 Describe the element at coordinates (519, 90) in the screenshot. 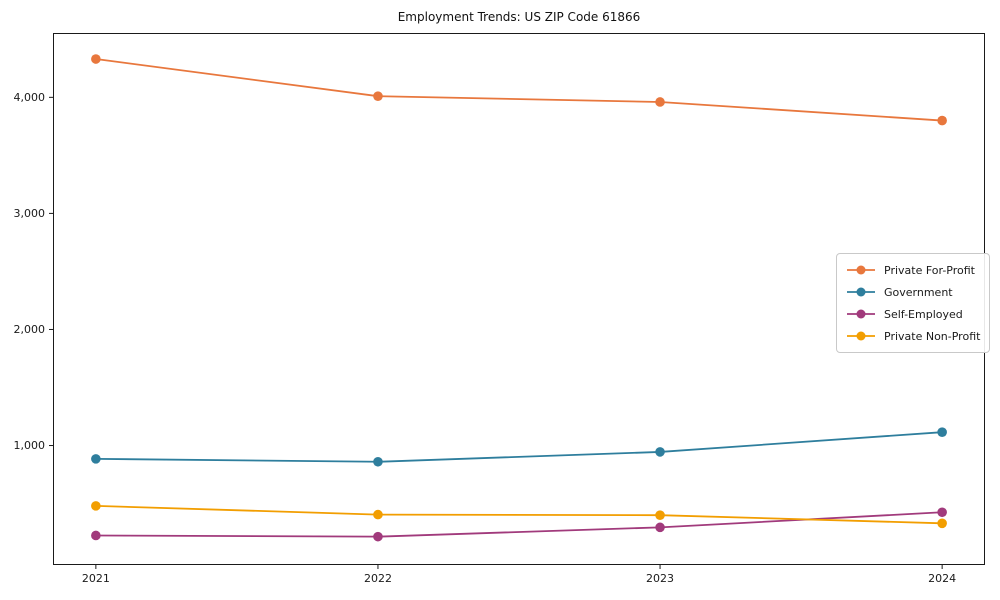

I see `series-line-private-for-profit` at that location.